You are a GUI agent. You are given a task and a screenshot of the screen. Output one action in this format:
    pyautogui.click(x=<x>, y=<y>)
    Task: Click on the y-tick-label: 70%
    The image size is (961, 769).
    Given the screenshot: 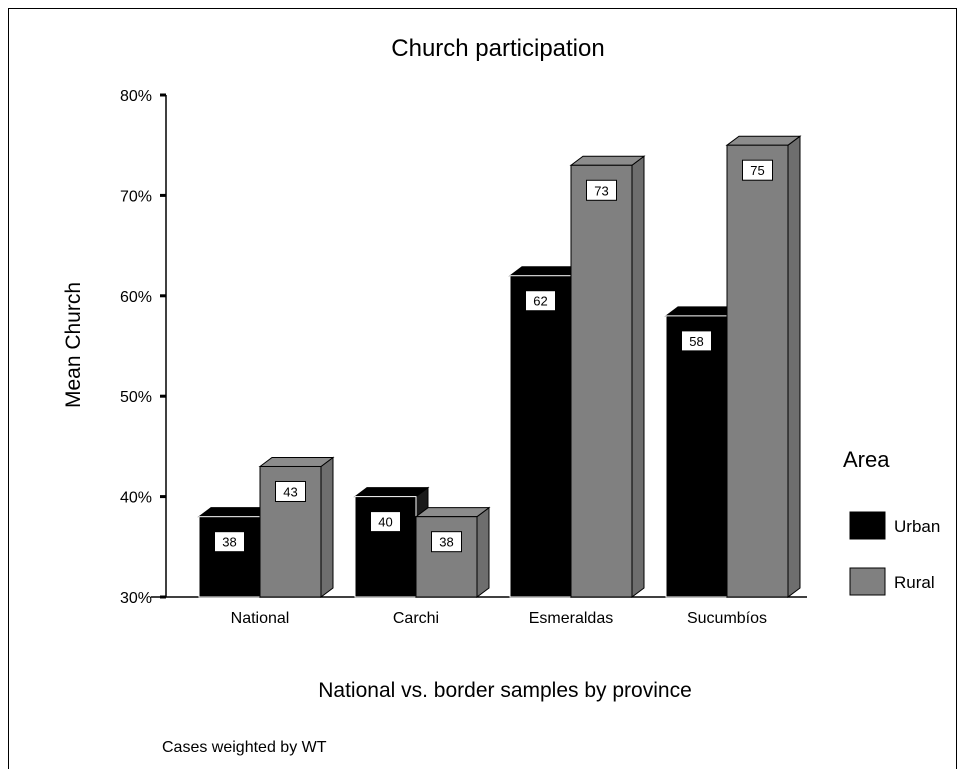 What is the action you would take?
    pyautogui.click(x=136, y=196)
    